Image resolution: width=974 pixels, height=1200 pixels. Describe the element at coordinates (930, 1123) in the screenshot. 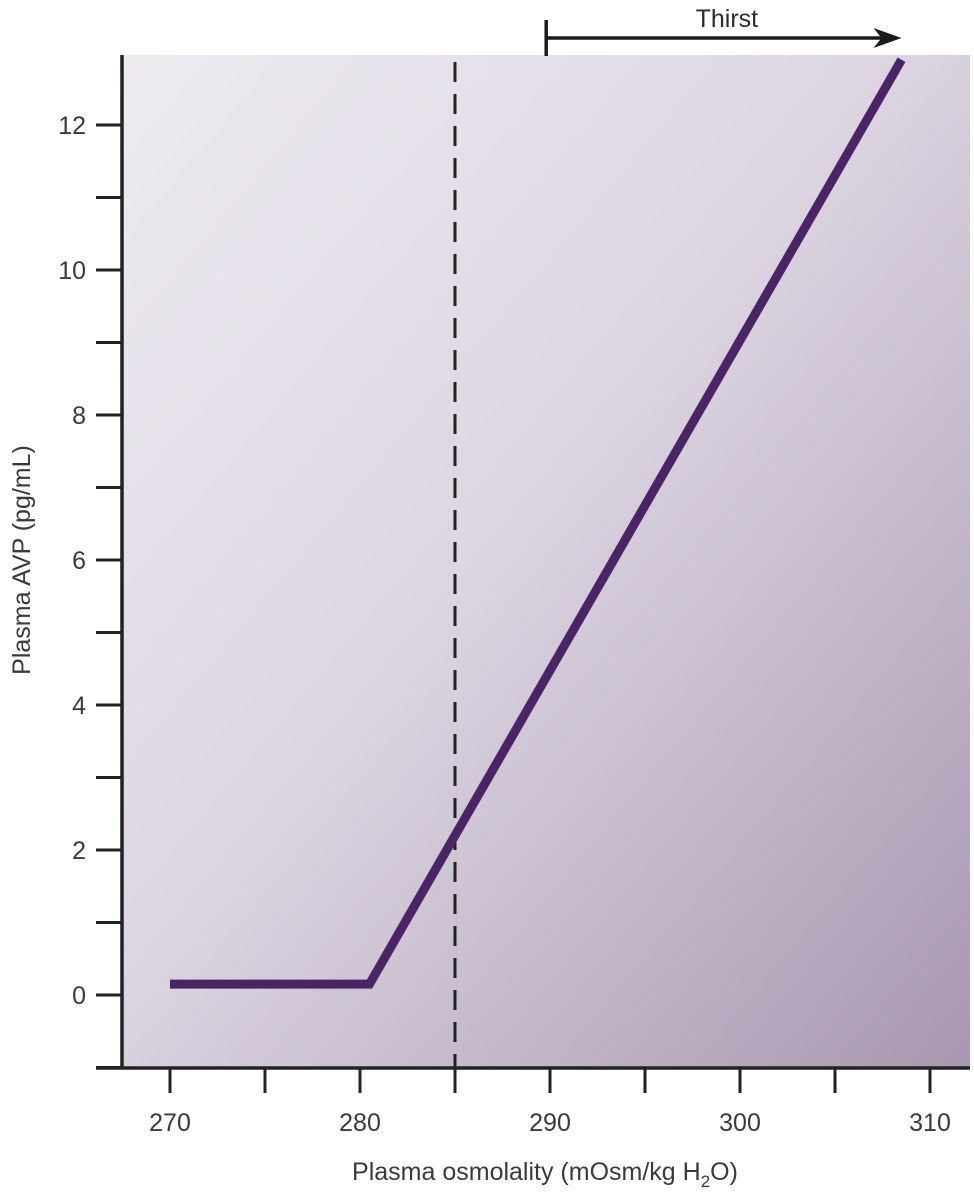

I see `x-tick-label: 310` at that location.